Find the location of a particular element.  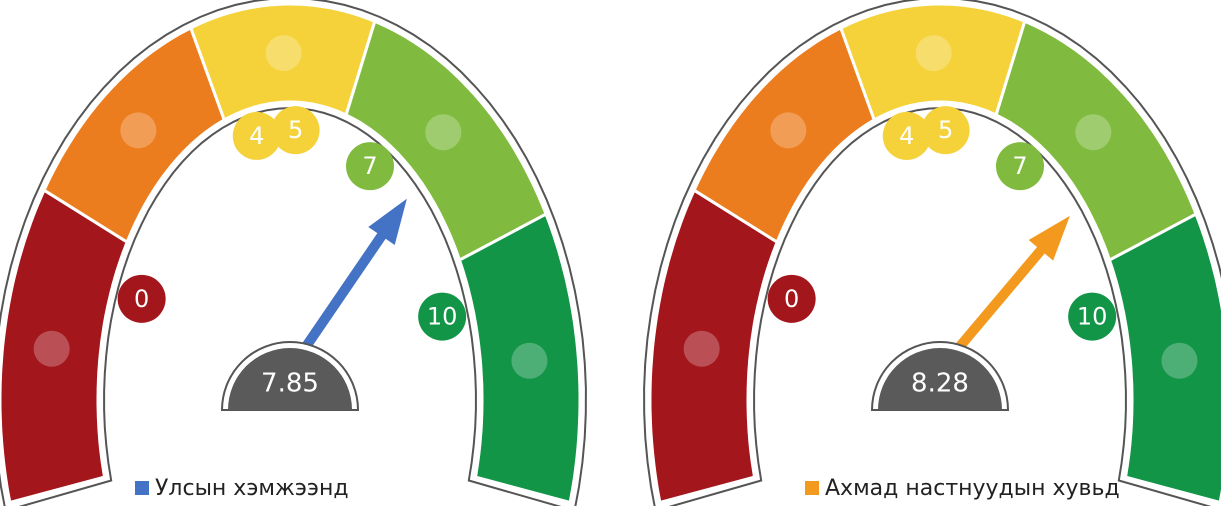

value-label: 7.85 is located at coordinates (290, 384).